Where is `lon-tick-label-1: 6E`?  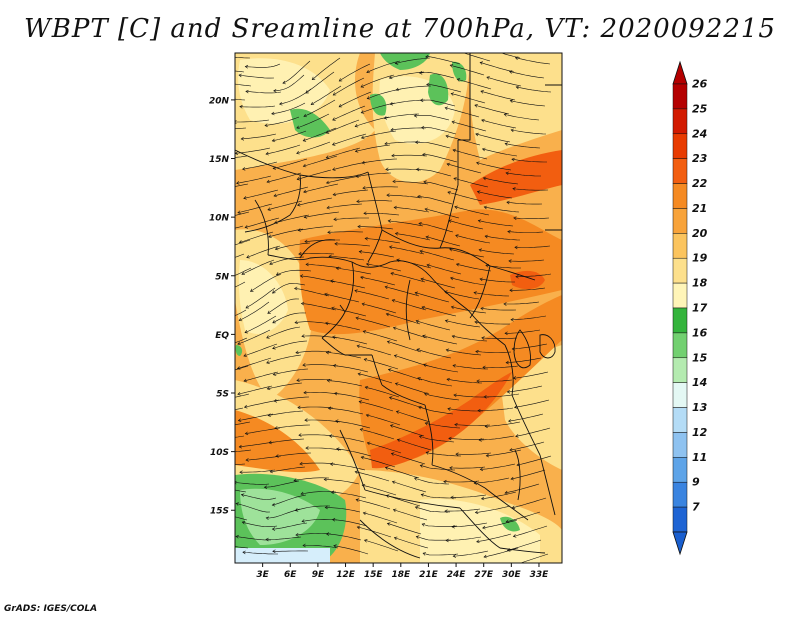 lon-tick-label-1: 6E is located at coordinates (290, 575).